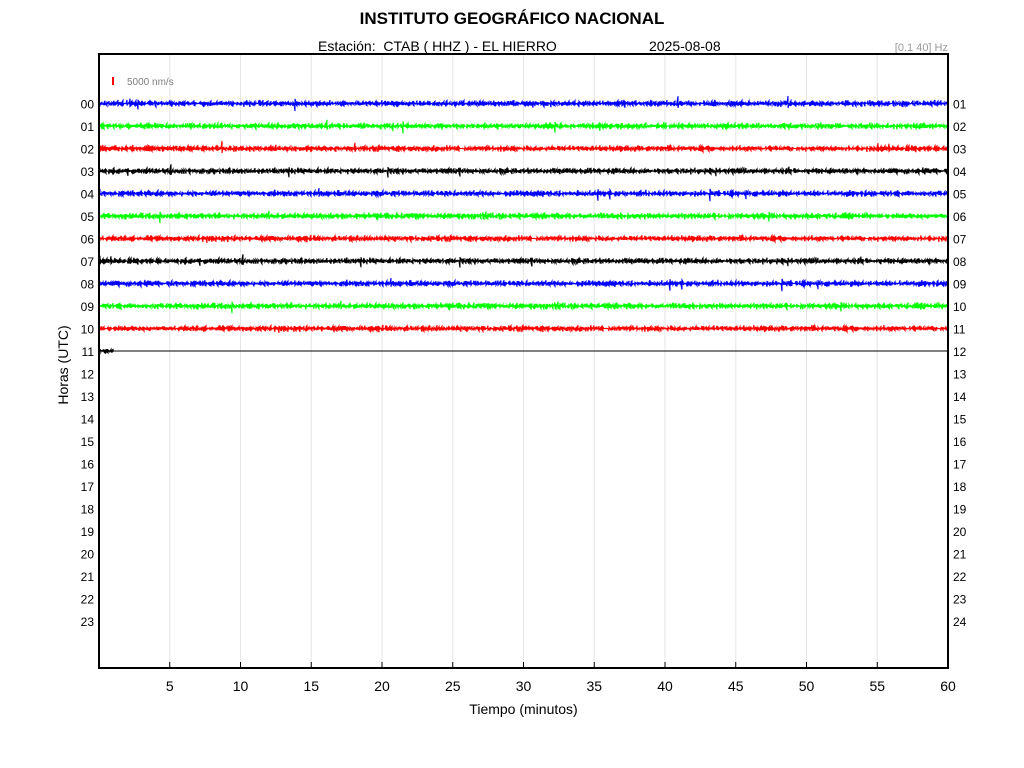 Image resolution: width=1024 pixels, height=768 pixels. I want to click on x-tick-label: 45, so click(736, 686).